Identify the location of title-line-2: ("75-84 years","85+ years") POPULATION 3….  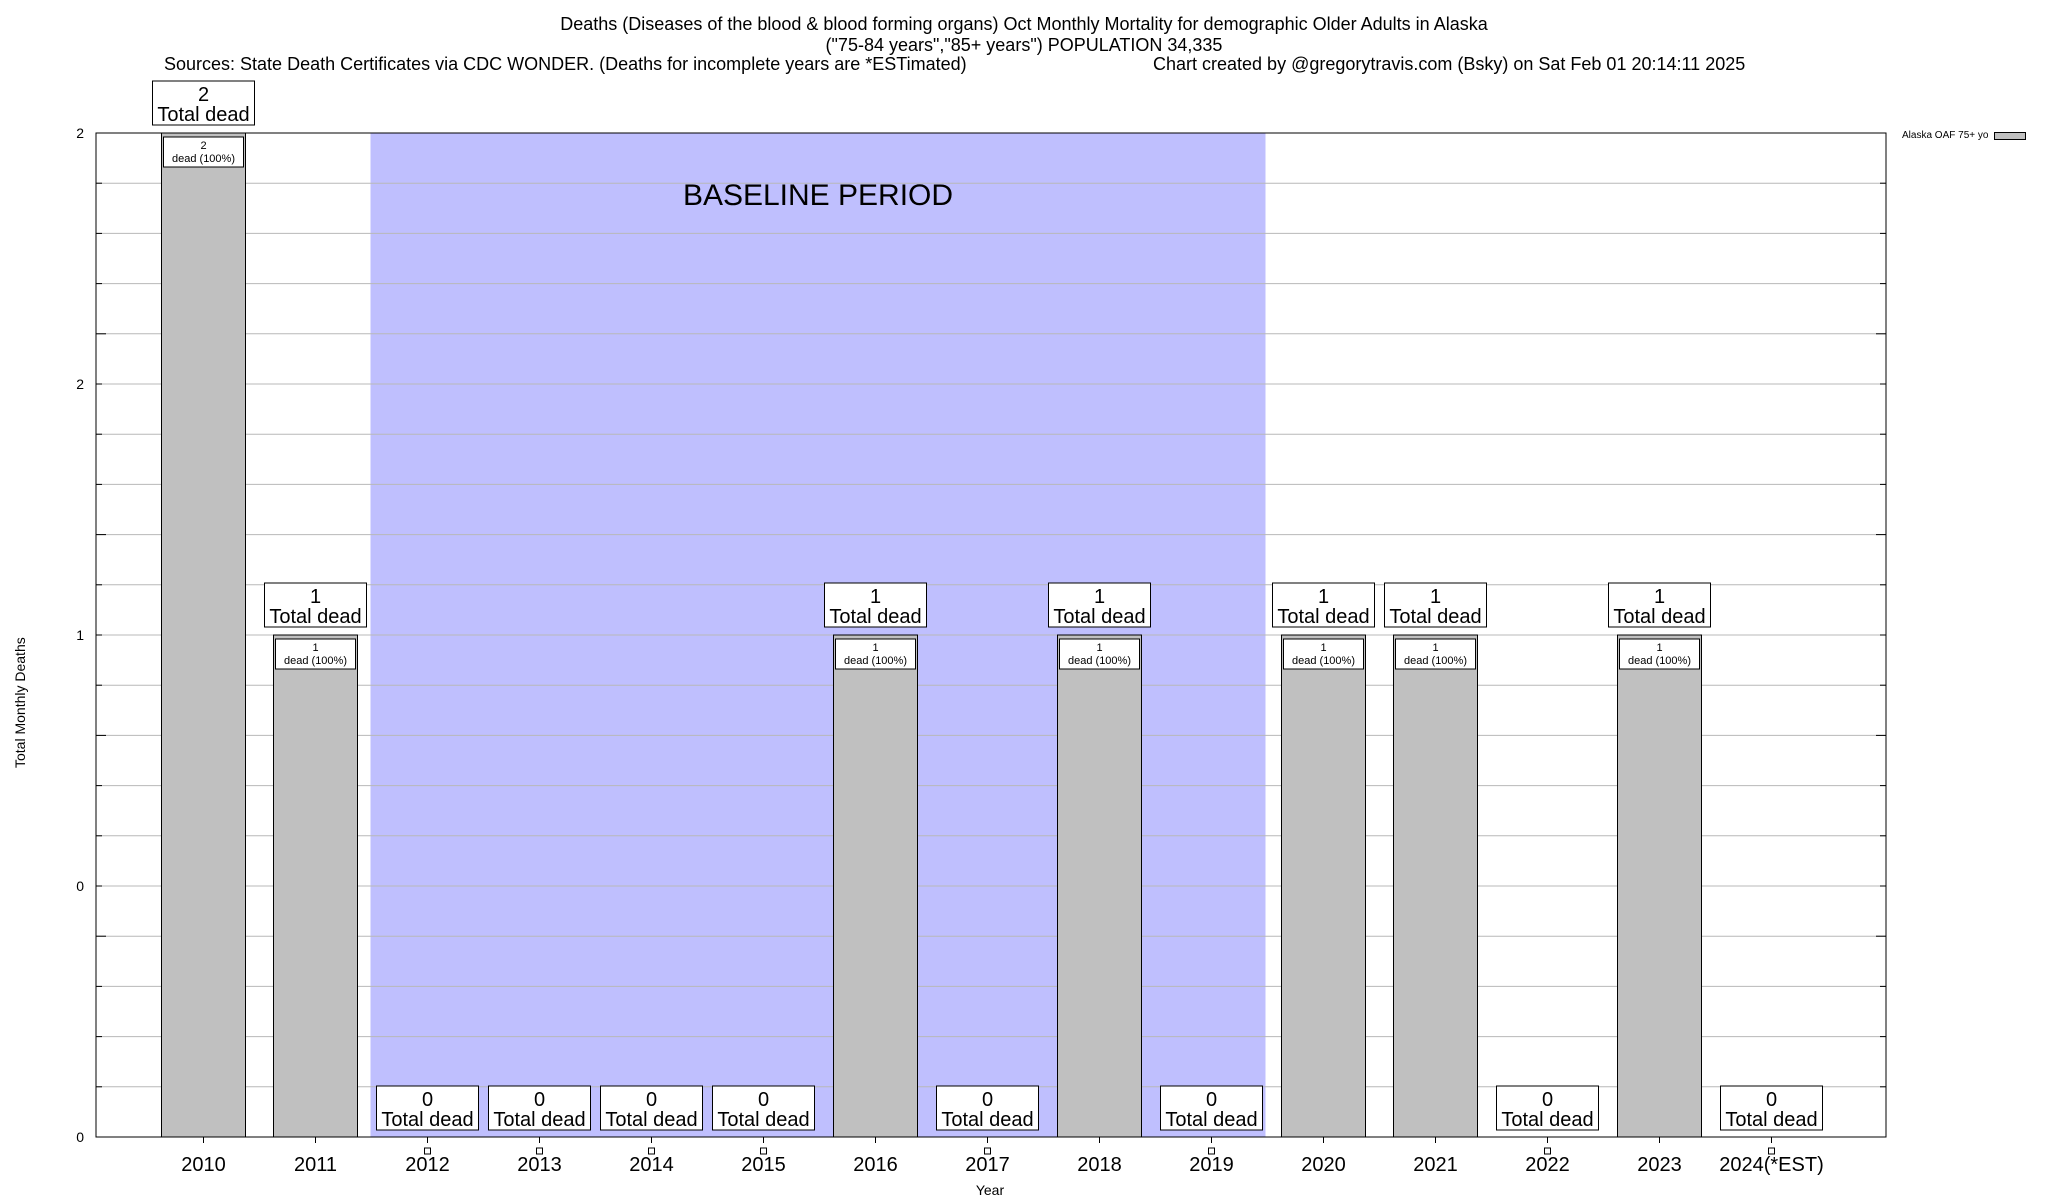
(1024, 45).